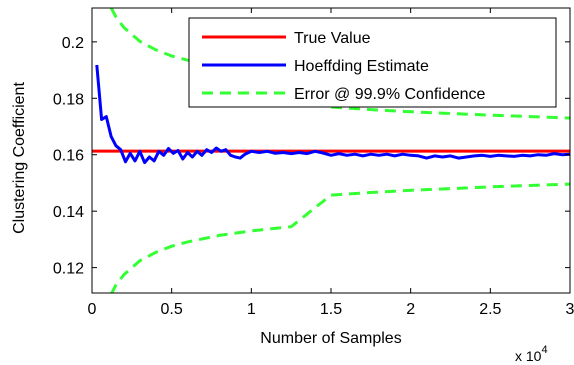  I want to click on legend-label-error: Error @ 99.9% Confidence, so click(390, 94).